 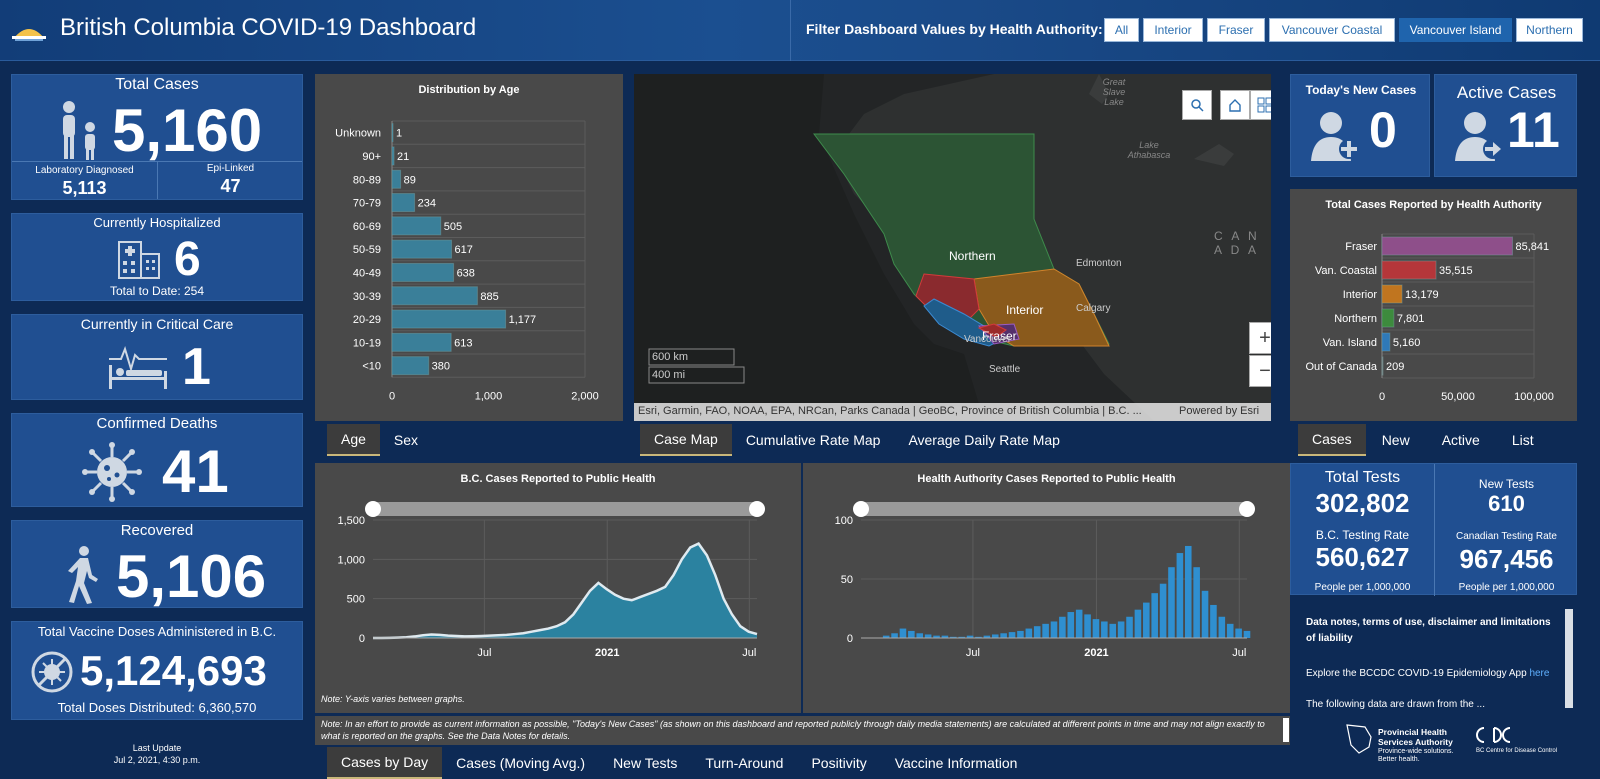 What do you see at coordinates (157, 631) in the screenshot?
I see `vaccine-title: Total Vaccine Doses Administered in B.C.` at bounding box center [157, 631].